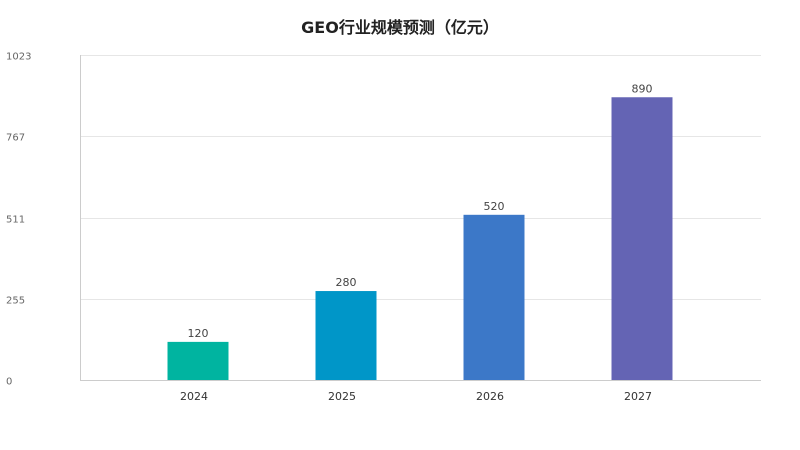 The height and width of the screenshot is (450, 800). Describe the element at coordinates (15, 220) in the screenshot. I see `y-tick-label: 511` at that location.